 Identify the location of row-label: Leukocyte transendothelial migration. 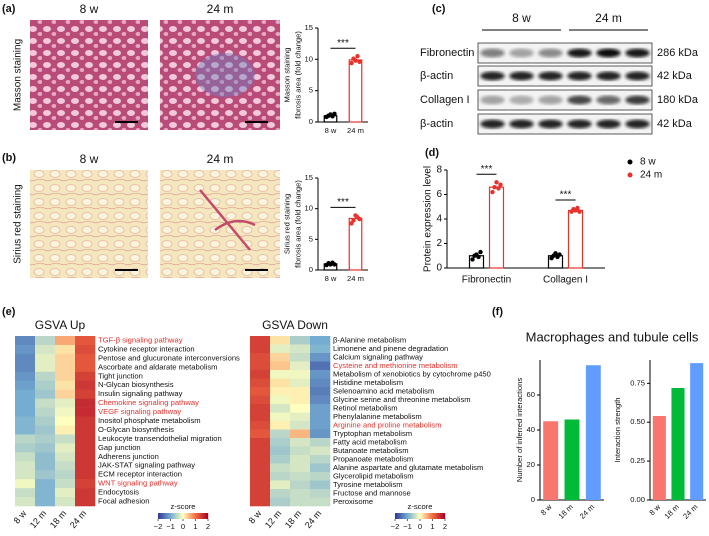
(160, 438).